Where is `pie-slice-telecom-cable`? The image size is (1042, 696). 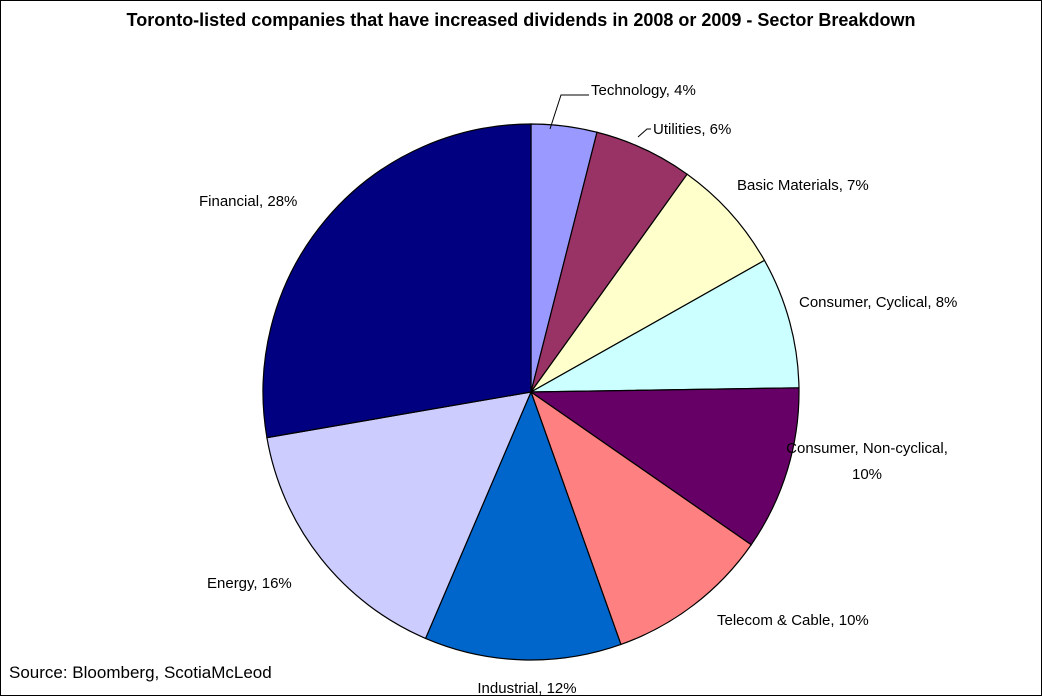
pie-slice-telecom-cable is located at coordinates (641, 518).